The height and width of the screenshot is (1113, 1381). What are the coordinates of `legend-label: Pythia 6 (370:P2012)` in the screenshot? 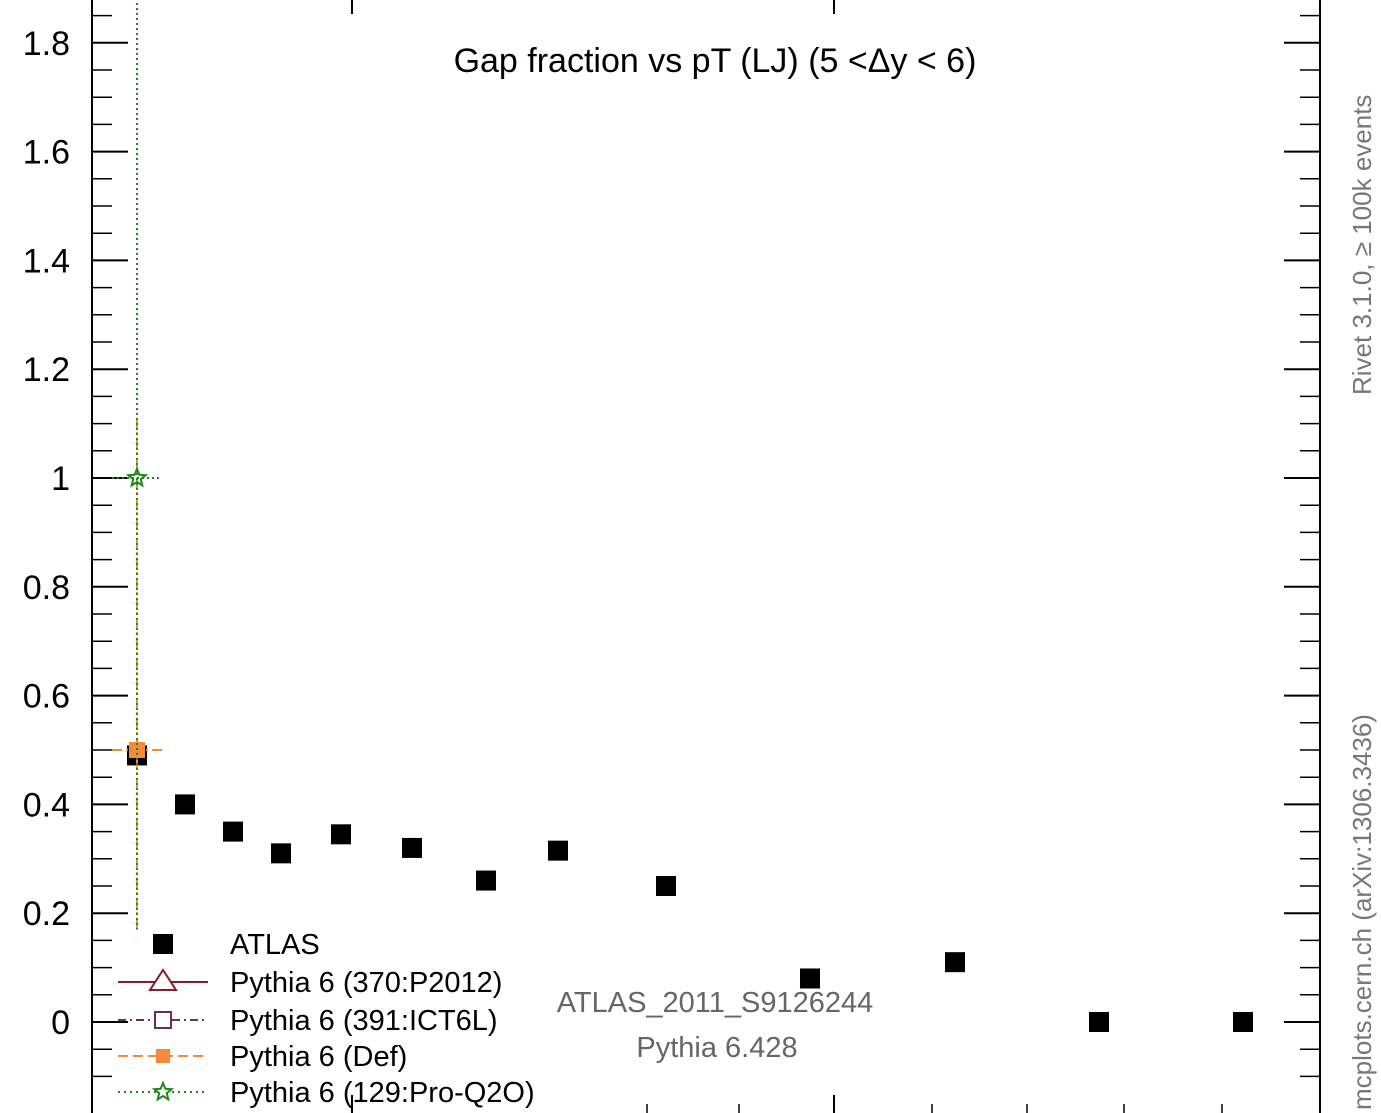 It's located at (366, 983).